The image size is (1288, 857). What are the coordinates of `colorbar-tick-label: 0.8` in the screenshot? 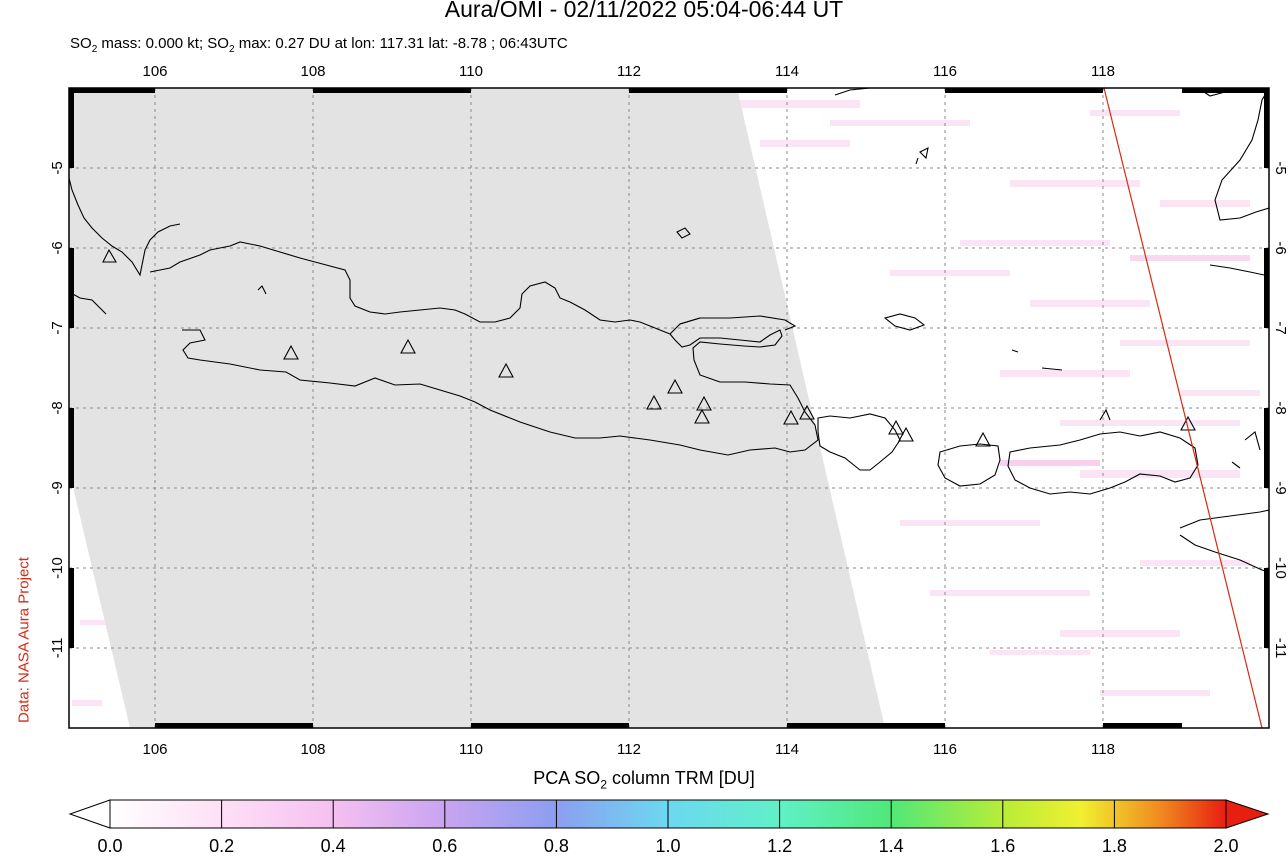 It's located at (556, 846).